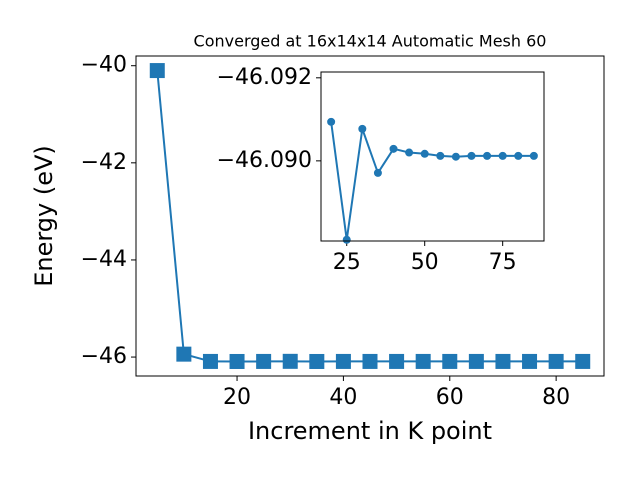  I want to click on x-tick-label: 50, so click(425, 262).